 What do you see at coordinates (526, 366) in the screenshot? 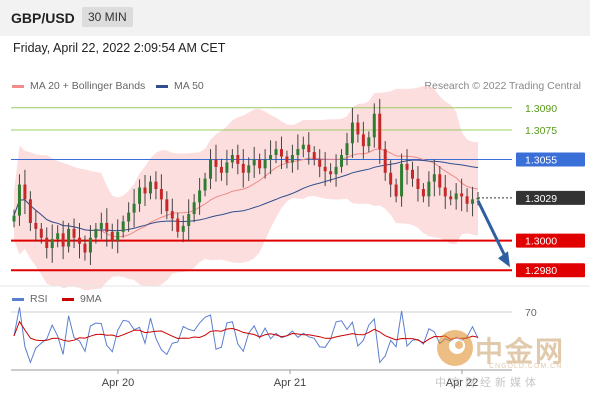
I see `watermark-domain: CNGOLD.COM.CN` at bounding box center [526, 366].